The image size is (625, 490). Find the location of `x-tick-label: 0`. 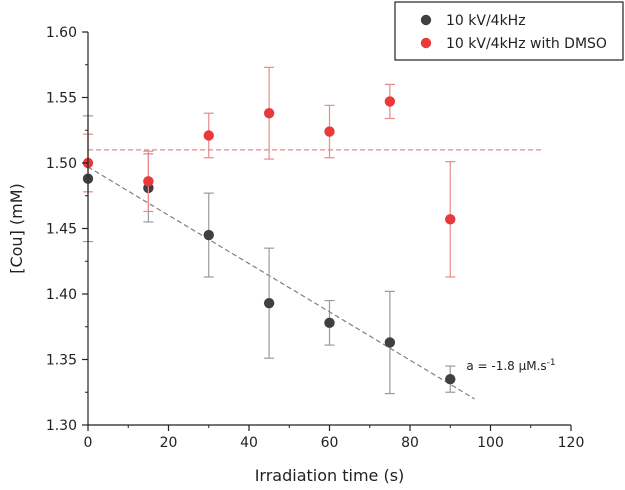

x-tick-label: 0 is located at coordinates (88, 443).